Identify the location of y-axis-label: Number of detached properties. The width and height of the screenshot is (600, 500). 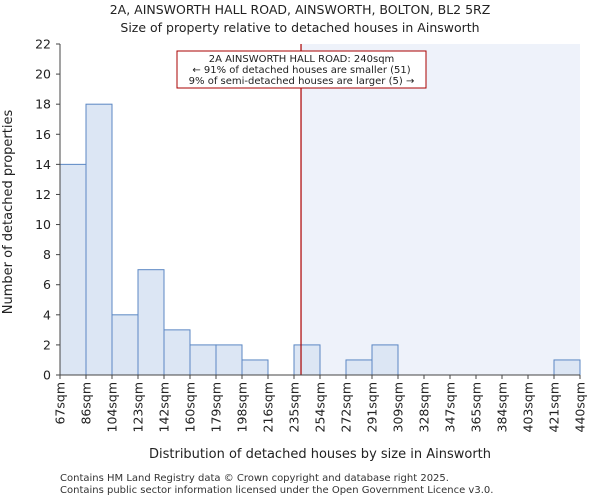
(8, 212).